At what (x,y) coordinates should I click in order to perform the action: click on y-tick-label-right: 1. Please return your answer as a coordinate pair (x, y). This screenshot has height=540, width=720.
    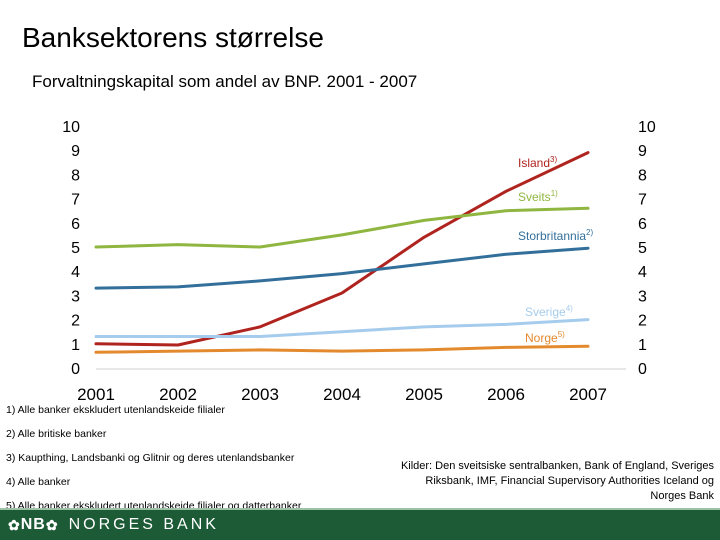
    Looking at the image, I should click on (642, 345).